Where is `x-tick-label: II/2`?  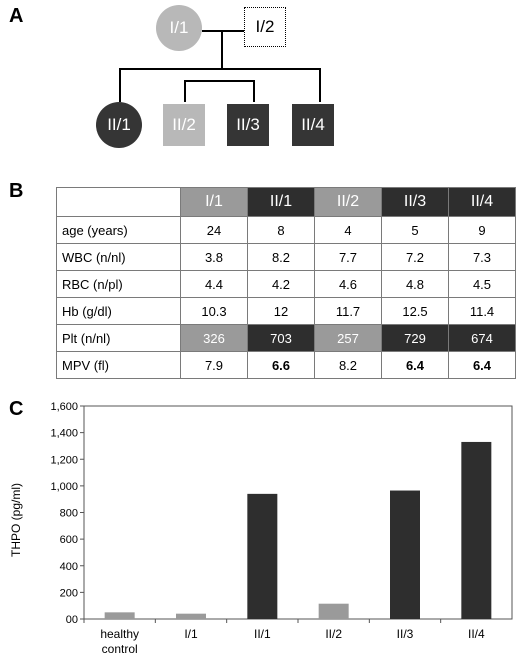 x-tick-label: II/2 is located at coordinates (333, 634).